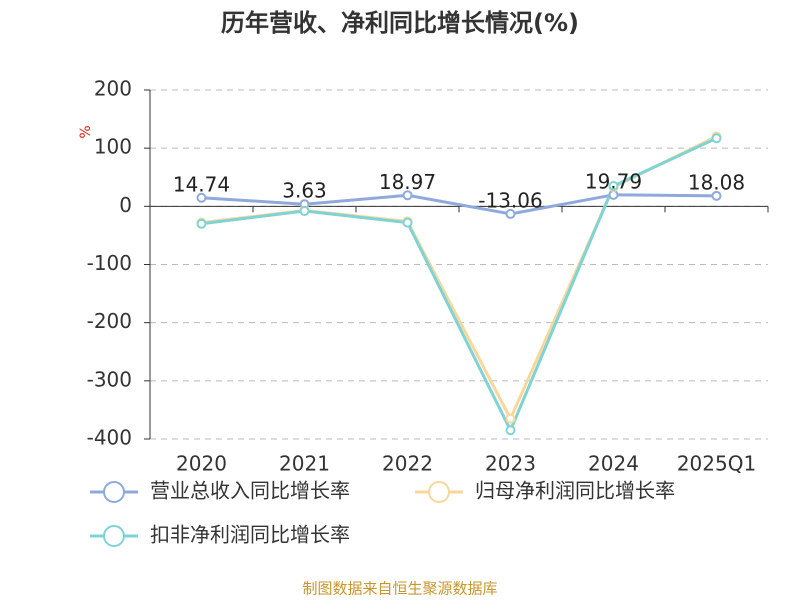 The width and height of the screenshot is (800, 600). I want to click on y-tick-label: 100, so click(113, 147).